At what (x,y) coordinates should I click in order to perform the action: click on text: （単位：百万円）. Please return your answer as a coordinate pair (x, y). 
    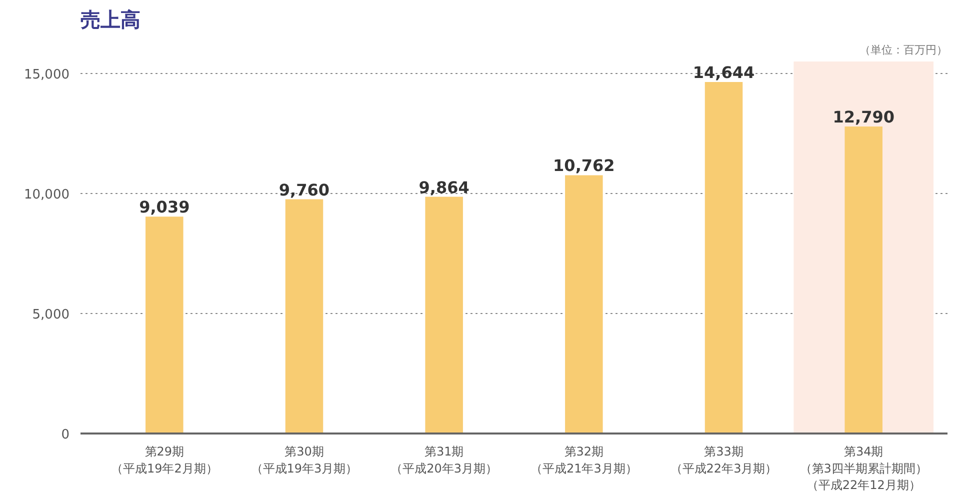
    Looking at the image, I should click on (904, 50).